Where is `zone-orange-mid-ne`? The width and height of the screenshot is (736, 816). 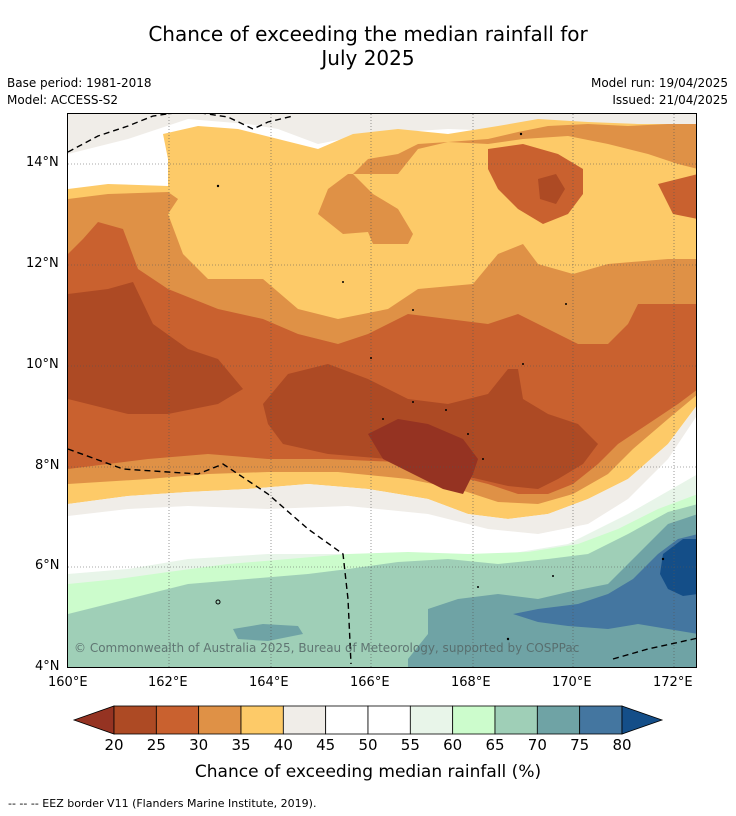
zone-orange-mid-ne is located at coordinates (535, 184).